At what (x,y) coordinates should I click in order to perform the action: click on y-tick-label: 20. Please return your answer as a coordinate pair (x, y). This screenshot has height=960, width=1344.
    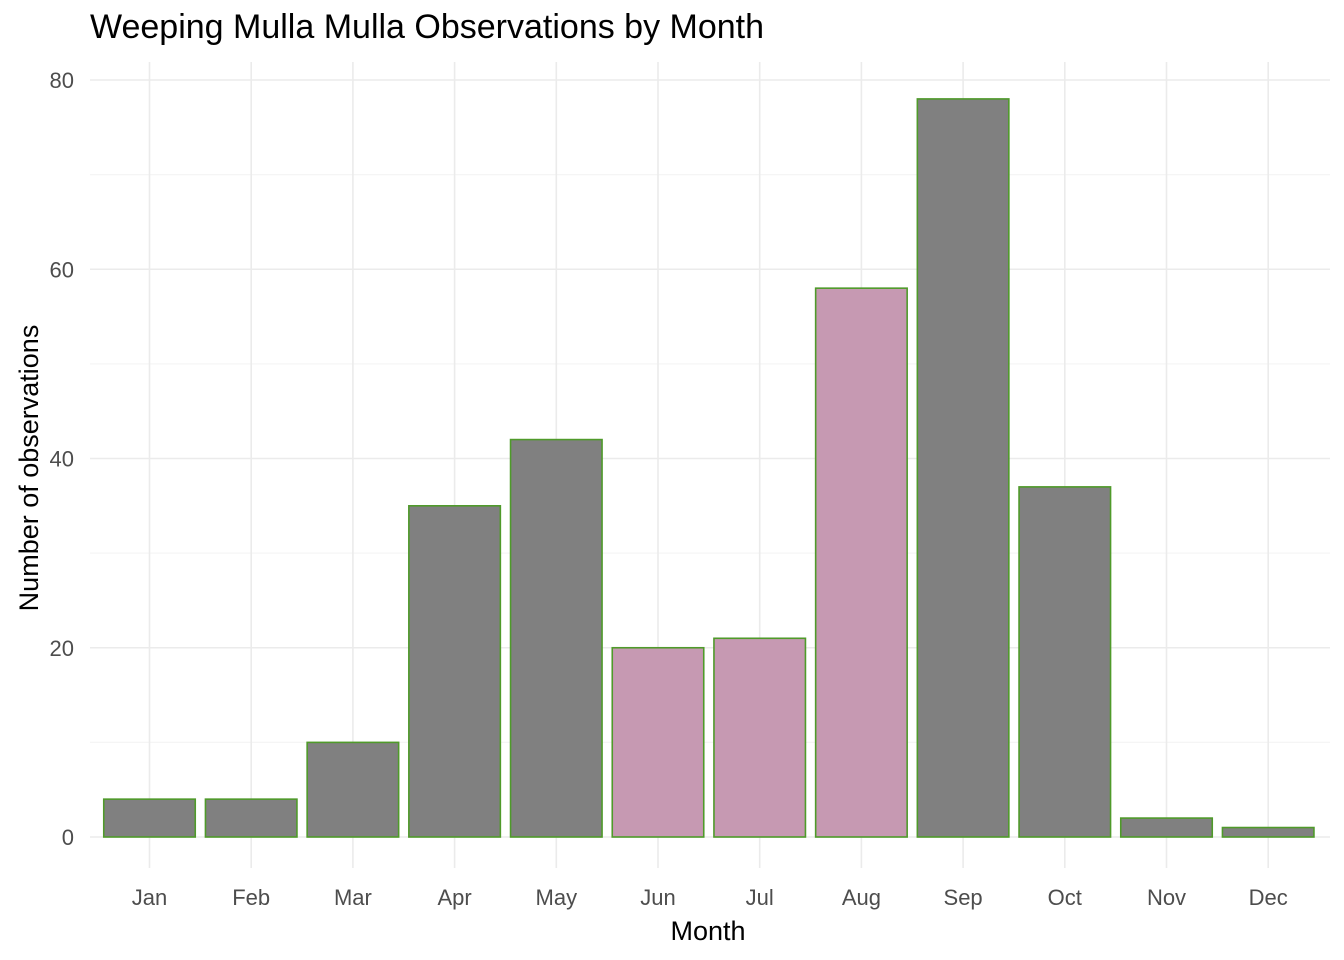
    Looking at the image, I should click on (62, 648).